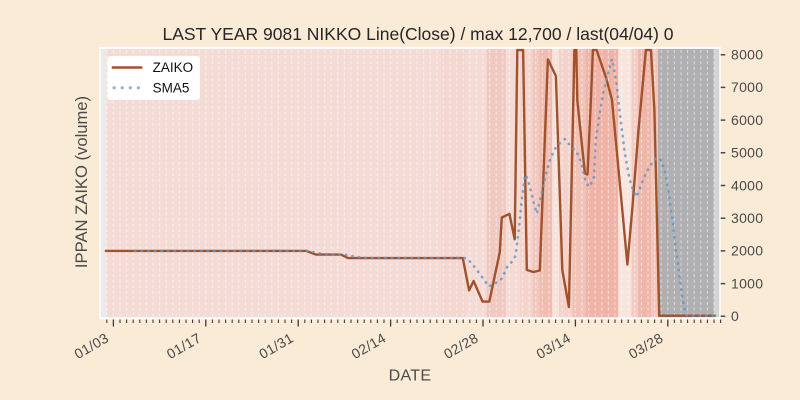 The width and height of the screenshot is (800, 400). Describe the element at coordinates (735, 316) in the screenshot. I see `svg-text: 0` at that location.